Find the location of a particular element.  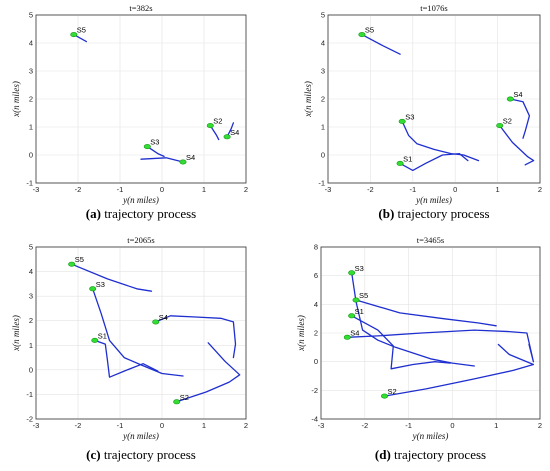

panel-caption: (d) trajectory process is located at coordinates (430, 454).